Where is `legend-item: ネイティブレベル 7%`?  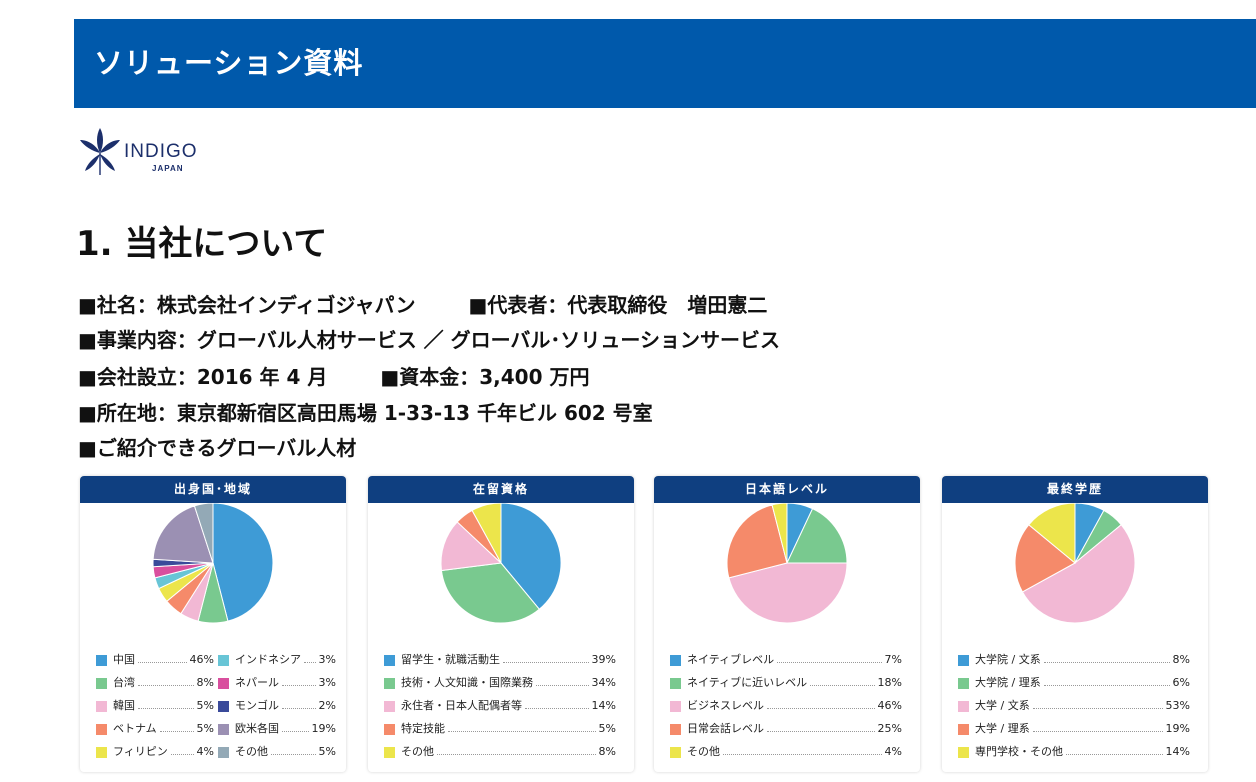 legend-item: ネイティブレベル 7% is located at coordinates (786, 660).